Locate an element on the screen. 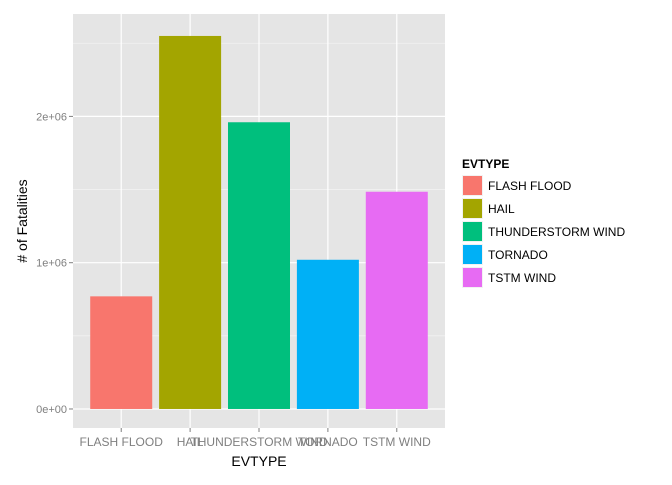  y-axis: 0e+00 1e+06 2e+06 is located at coordinates (54, 263).